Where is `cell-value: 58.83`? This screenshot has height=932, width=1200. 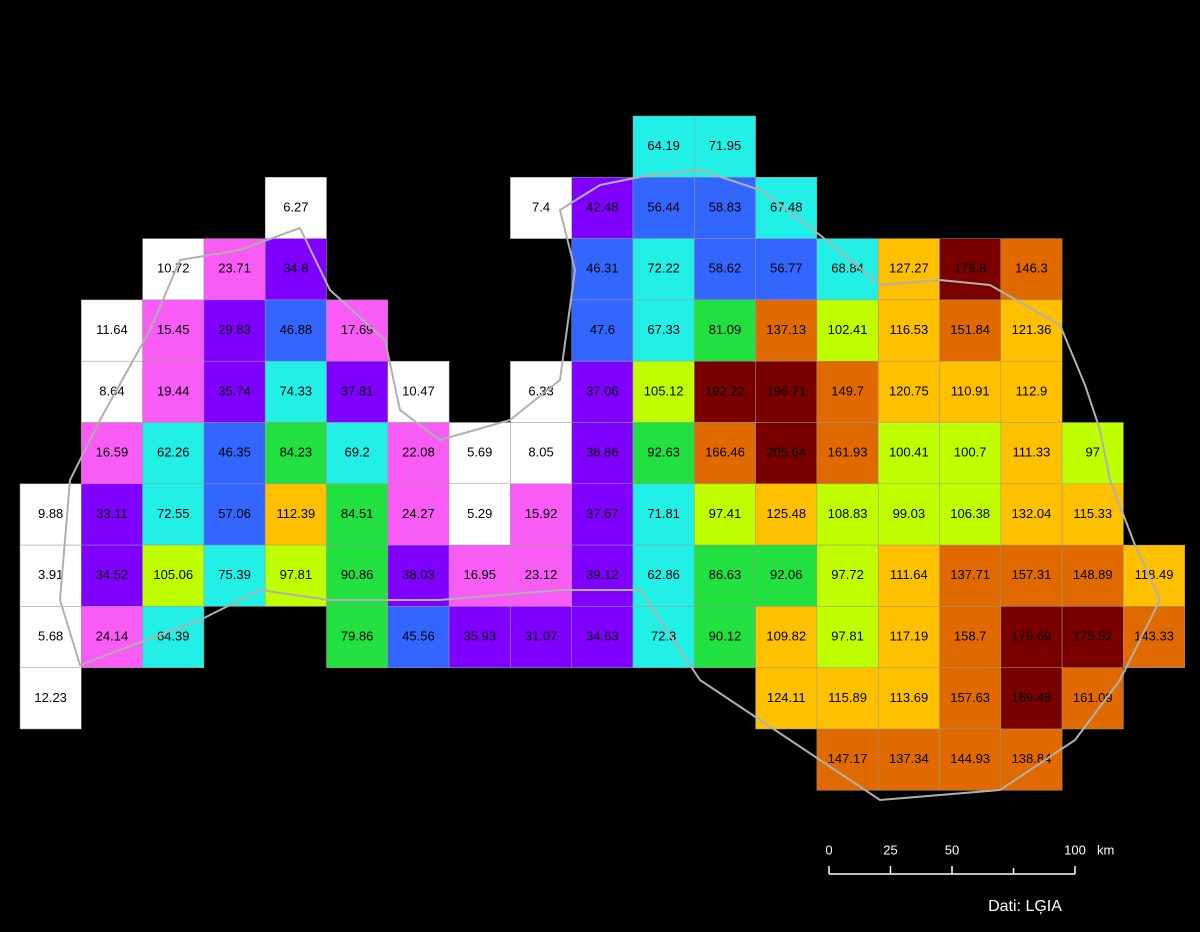
cell-value: 58.83 is located at coordinates (725, 206).